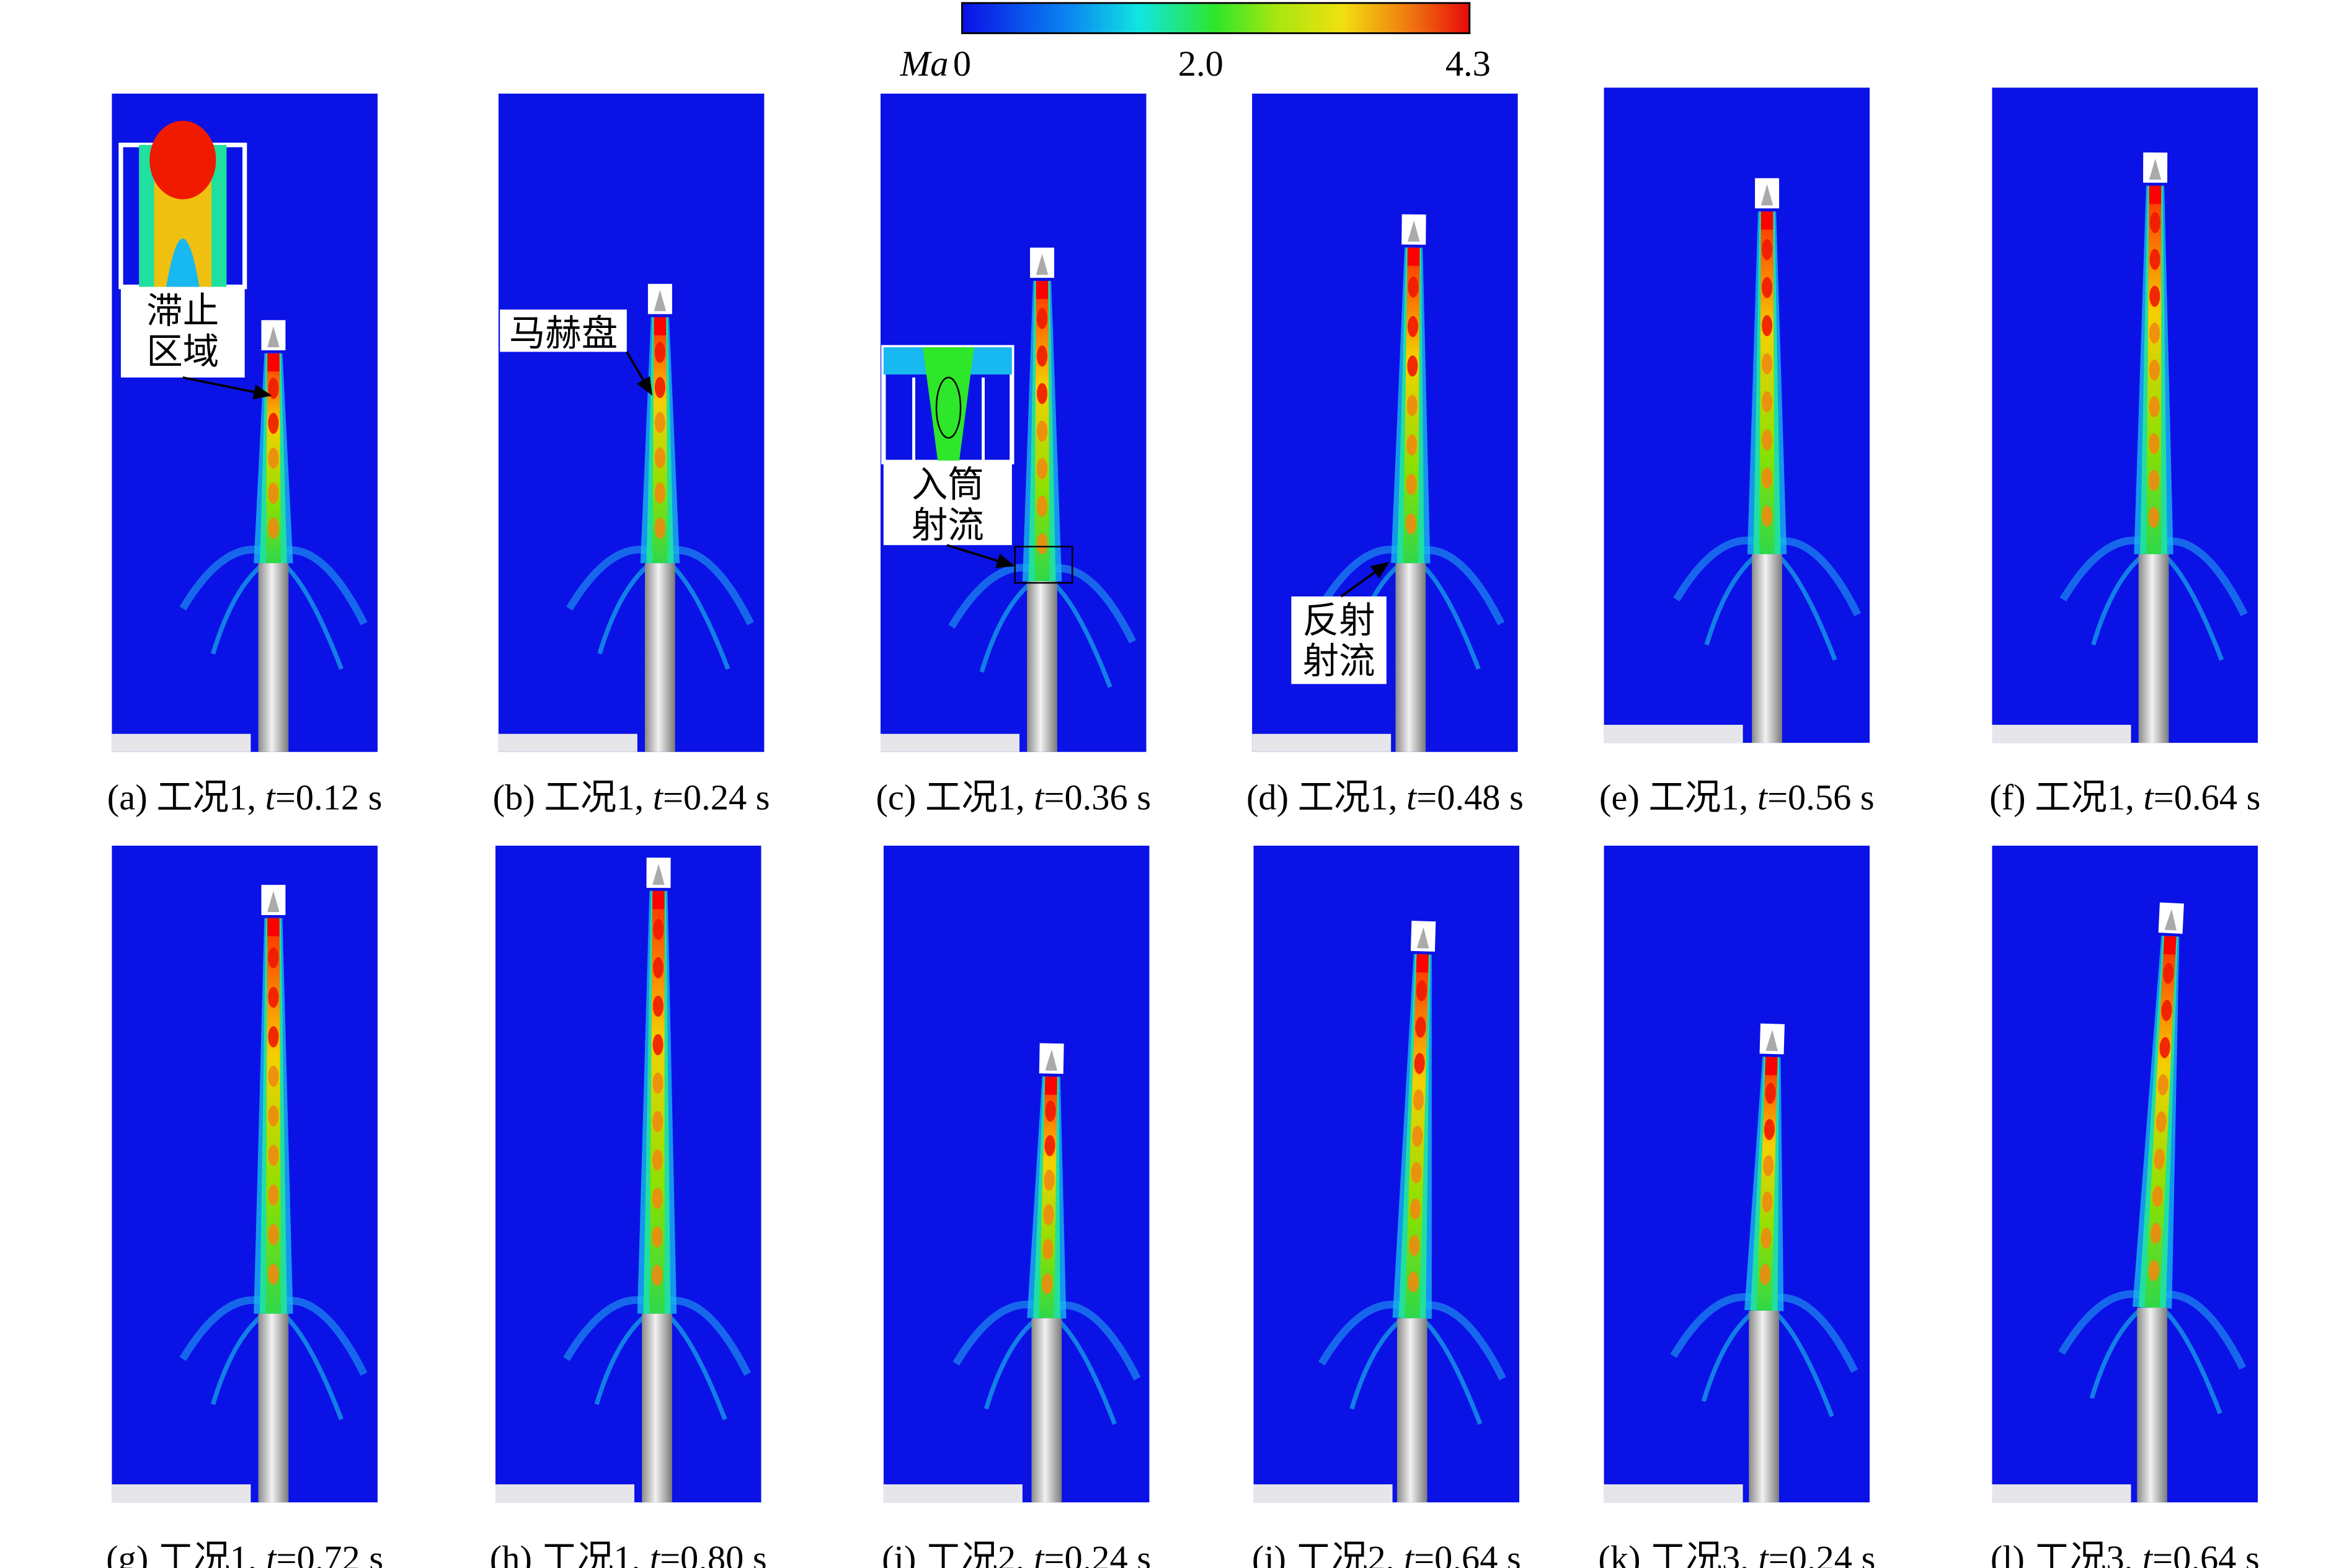 This screenshot has height=1568, width=2344. Describe the element at coordinates (127, 797) in the screenshot. I see `caption-label: (a)` at that location.